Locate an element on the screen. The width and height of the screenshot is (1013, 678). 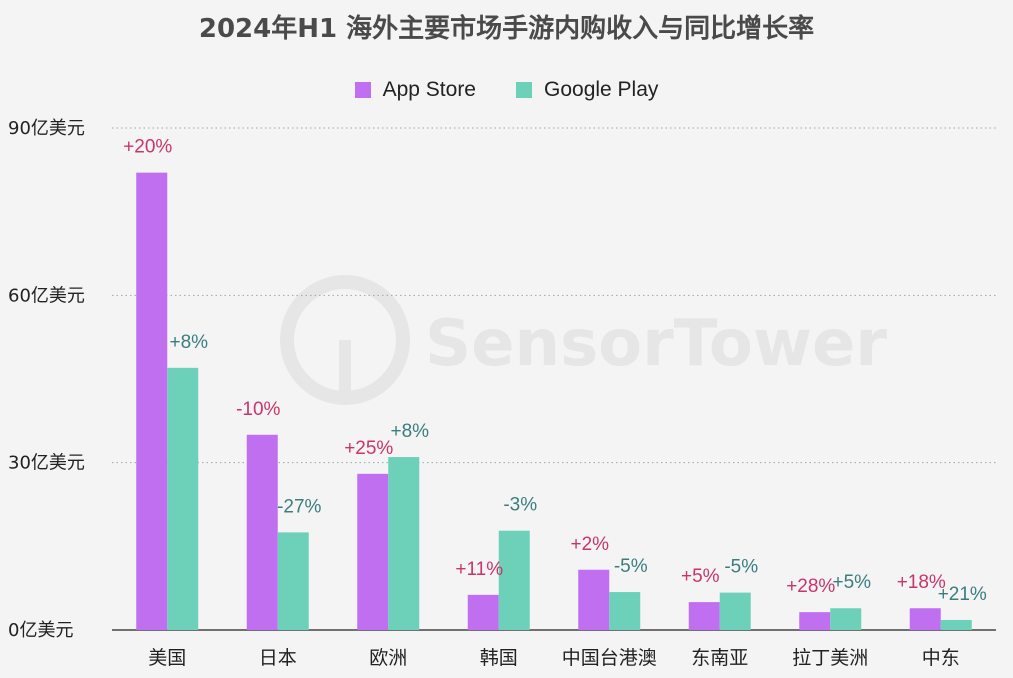
growth-label-app-store: +11% is located at coordinates (479, 569).